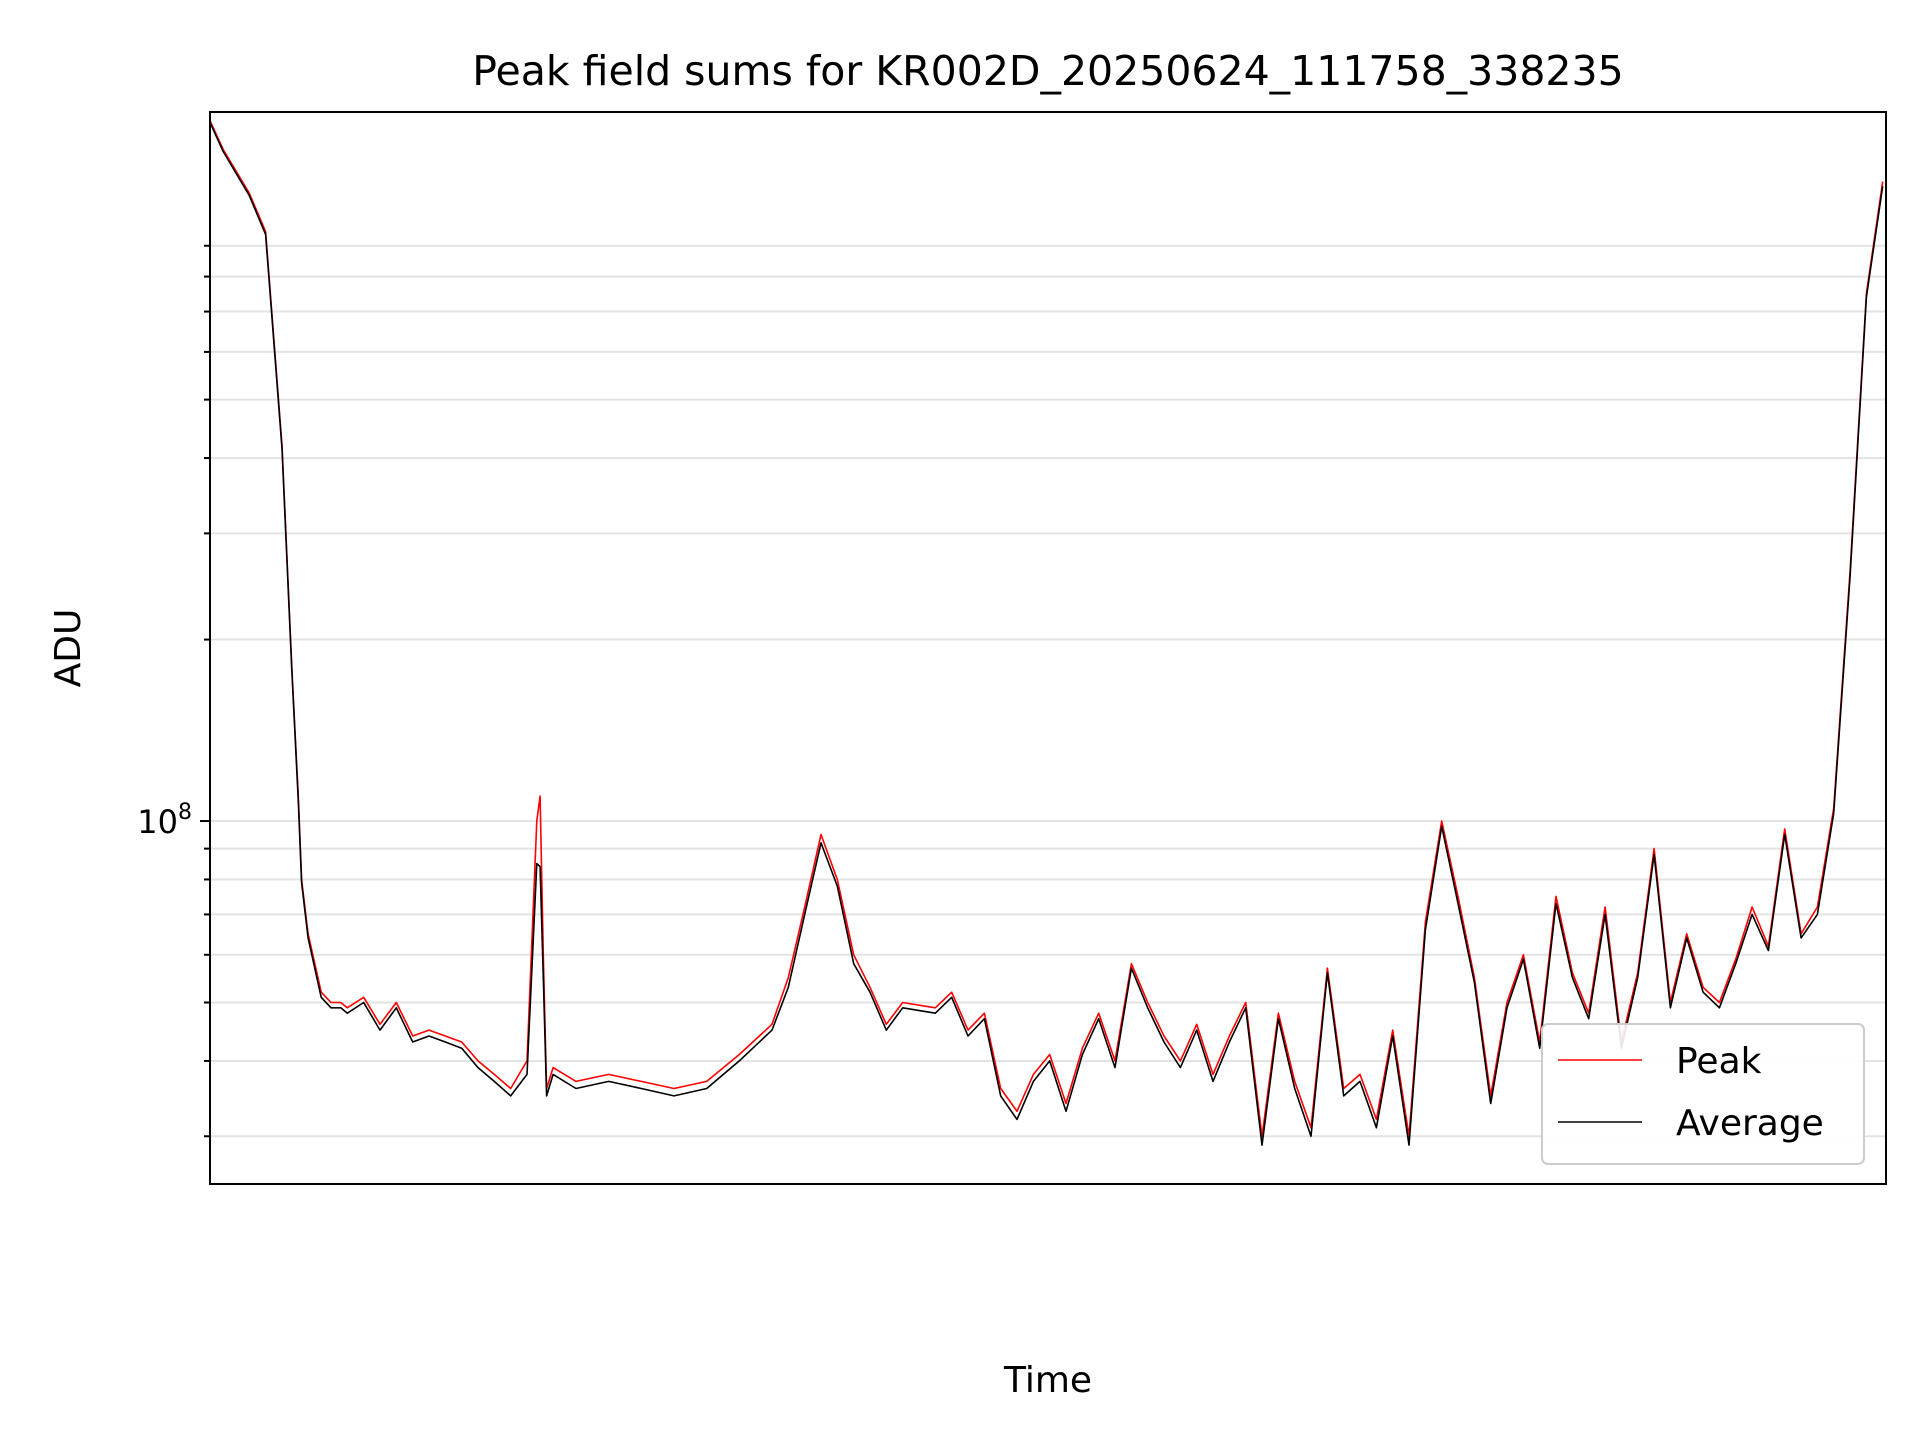 This screenshot has width=1920, height=1440. I want to click on legend: Peak Average, so click(1703, 1094).